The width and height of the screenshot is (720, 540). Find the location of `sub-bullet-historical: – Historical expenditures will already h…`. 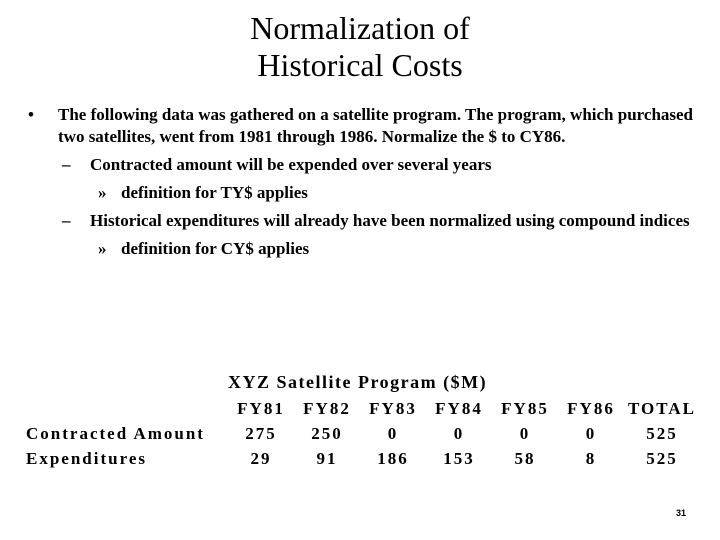

sub-bullet-historical: – Historical expenditures will already h… is located at coordinates (363, 221).